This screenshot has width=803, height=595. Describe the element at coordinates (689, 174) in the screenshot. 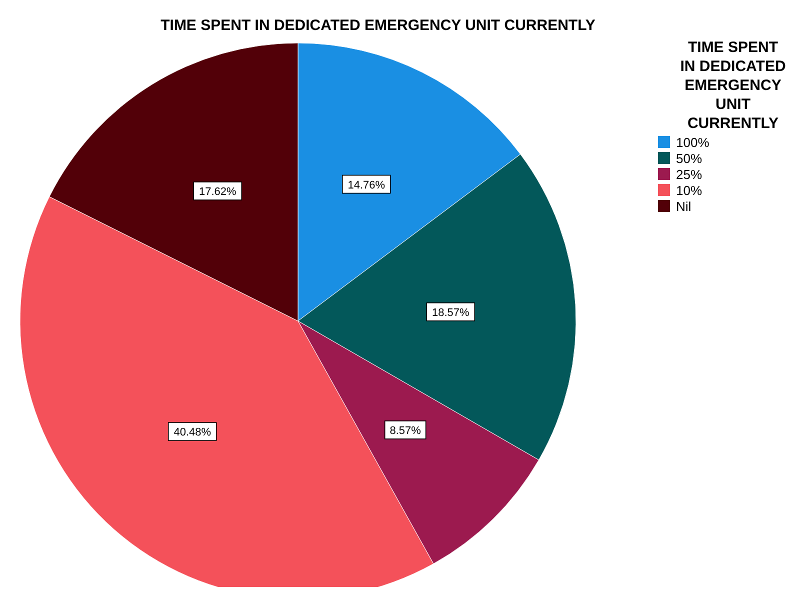

I see `legend-label: 25%` at that location.